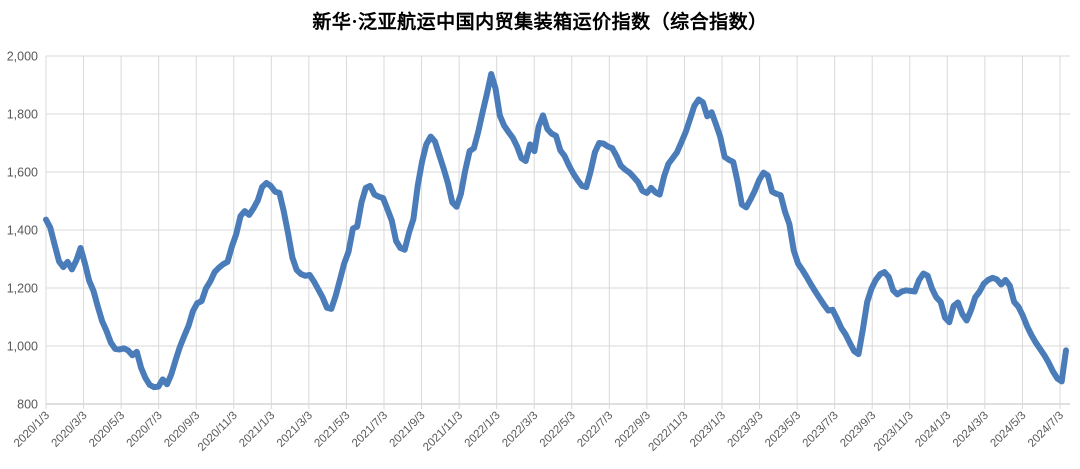 The width and height of the screenshot is (1080, 469). What do you see at coordinates (558, 430) in the screenshot?
I see `x-tick-label: 2022/5/3` at bounding box center [558, 430].